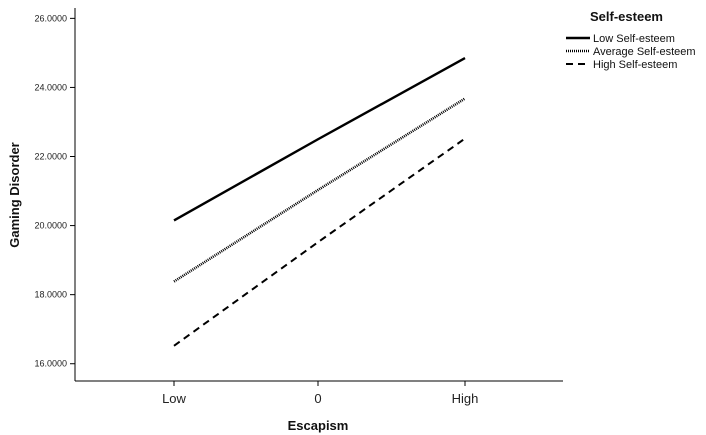  What do you see at coordinates (50, 18) in the screenshot?
I see `y-tick-label: 26.0000` at bounding box center [50, 18].